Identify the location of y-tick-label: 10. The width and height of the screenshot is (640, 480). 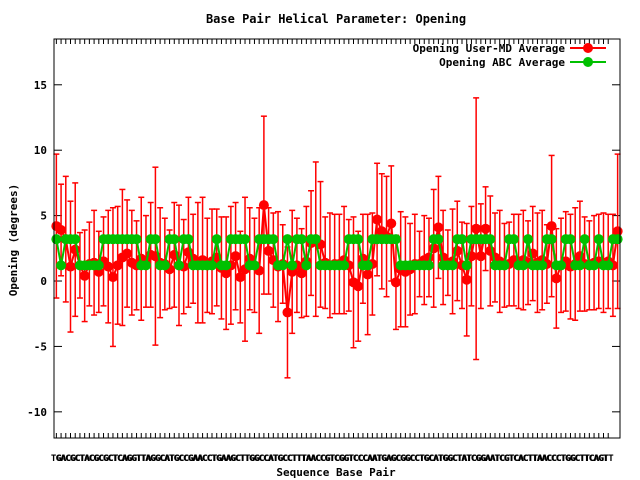
(40, 150).